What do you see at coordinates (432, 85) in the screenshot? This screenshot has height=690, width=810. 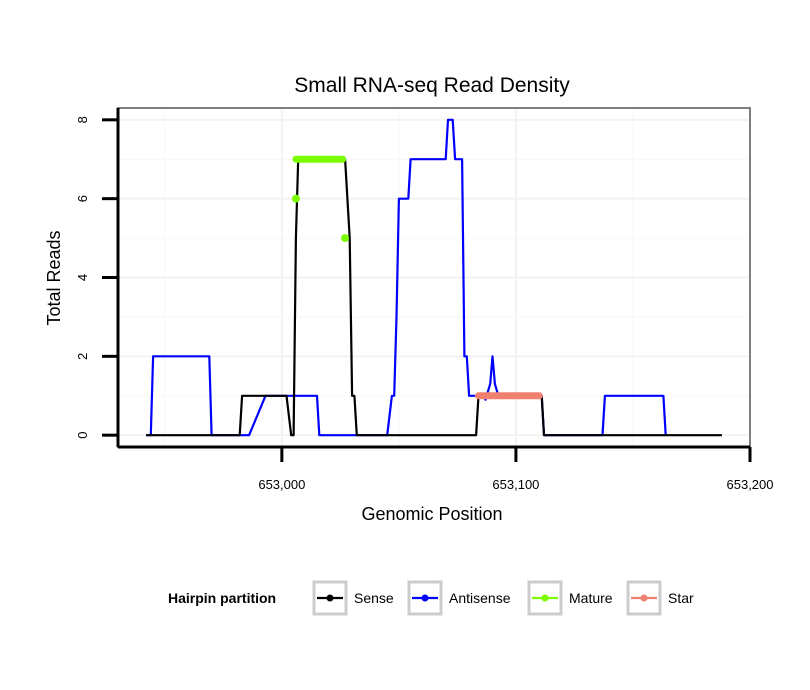 I see `chart-title: Small RNA-seq Read Density` at bounding box center [432, 85].